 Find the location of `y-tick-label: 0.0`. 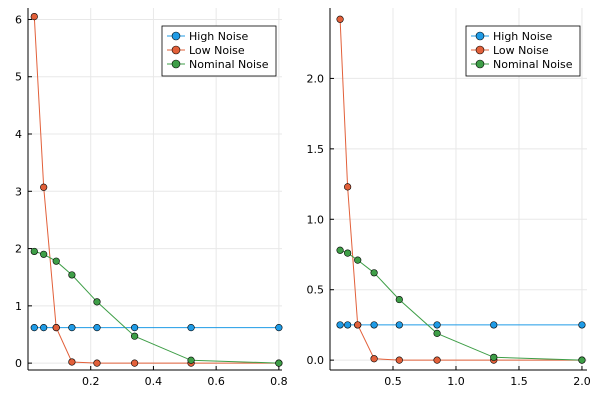

y-tick-label: 0.0 is located at coordinates (316, 360).